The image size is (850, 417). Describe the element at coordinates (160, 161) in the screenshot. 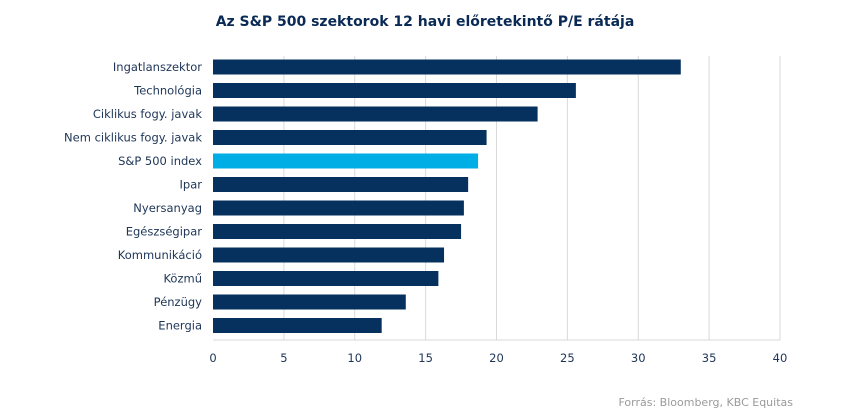

I see `category-label: S&P 500 index` at that location.